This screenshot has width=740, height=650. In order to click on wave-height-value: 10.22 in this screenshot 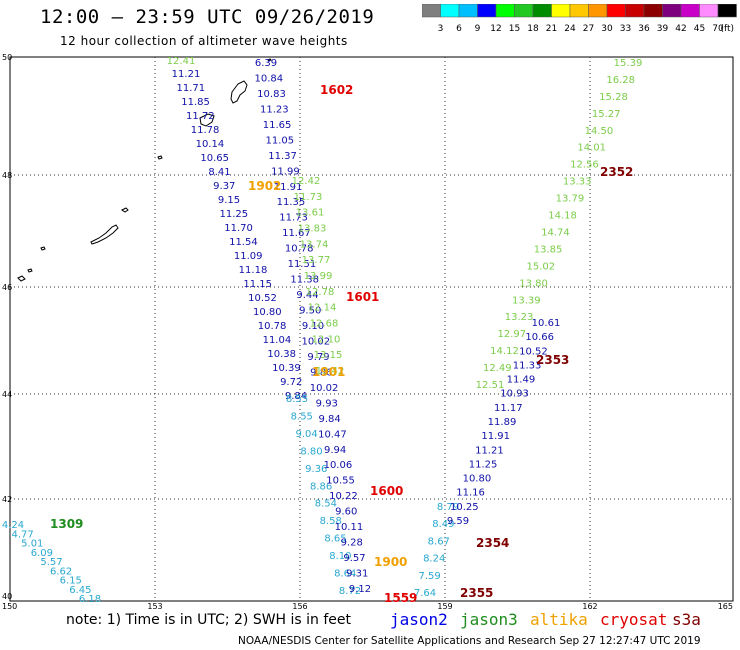, I will do `click(343, 496)`.